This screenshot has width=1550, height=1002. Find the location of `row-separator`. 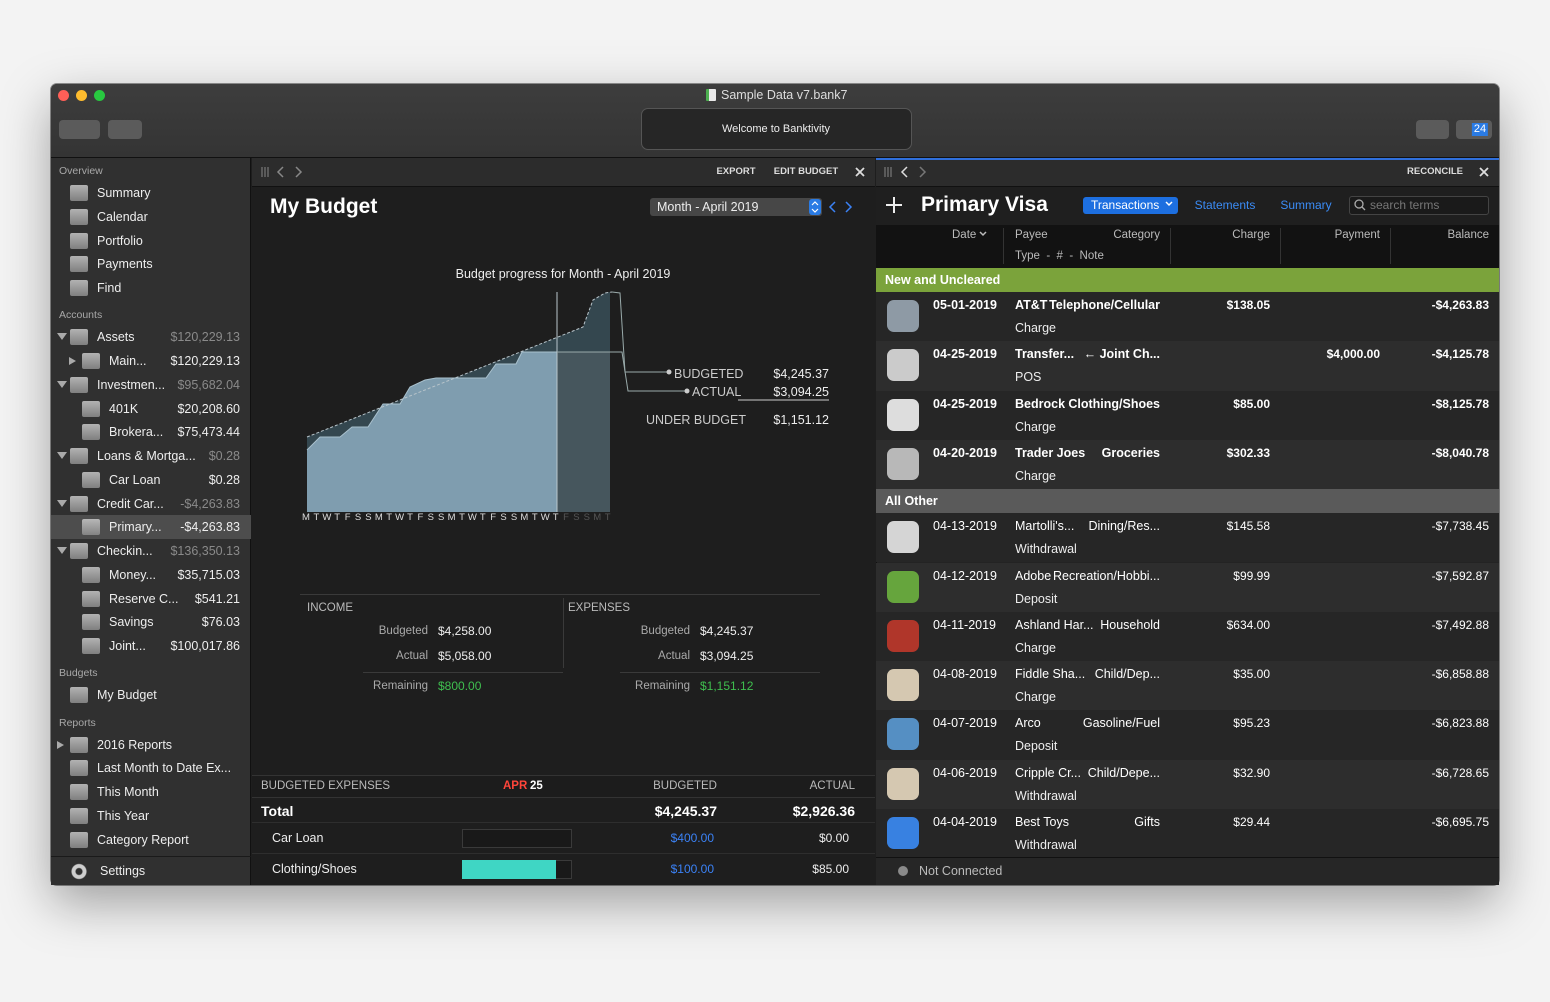

row-separator is located at coordinates (563, 822).